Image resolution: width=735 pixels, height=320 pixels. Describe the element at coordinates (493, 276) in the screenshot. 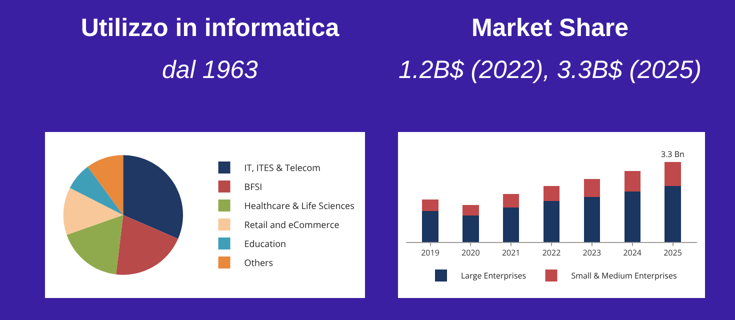

I see `legend-label: Large Enterprises` at that location.